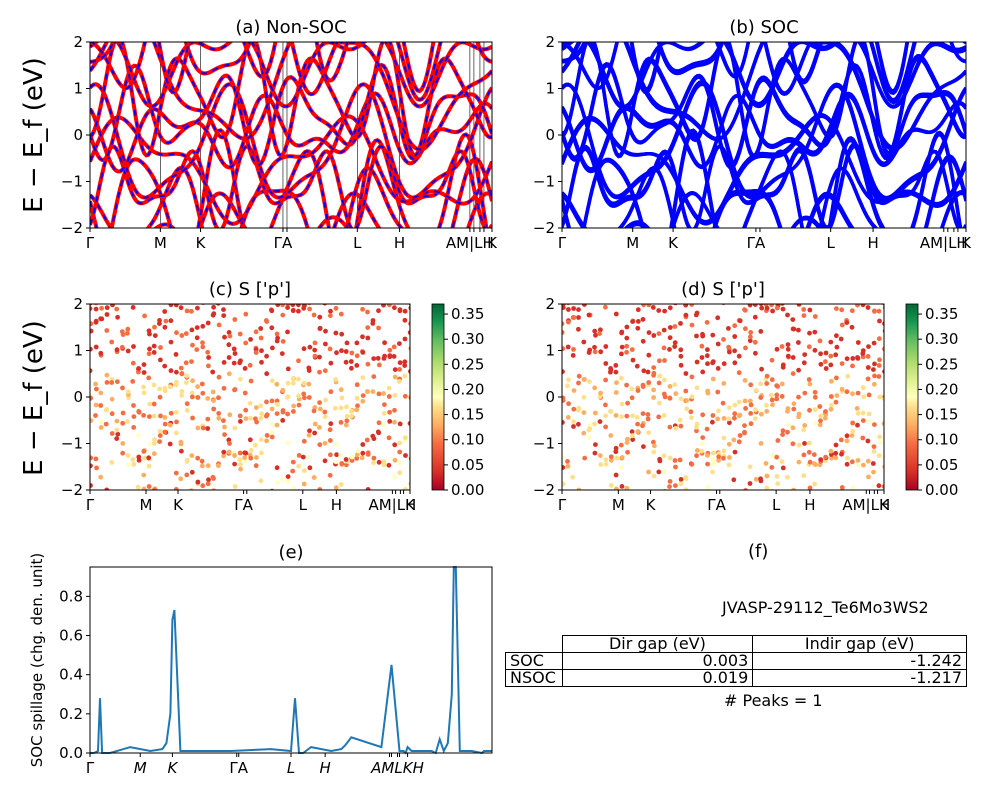 The height and width of the screenshot is (800, 1000). Describe the element at coordinates (941, 314) in the screenshot. I see `colorbar-tick-label: 0.35` at that location.